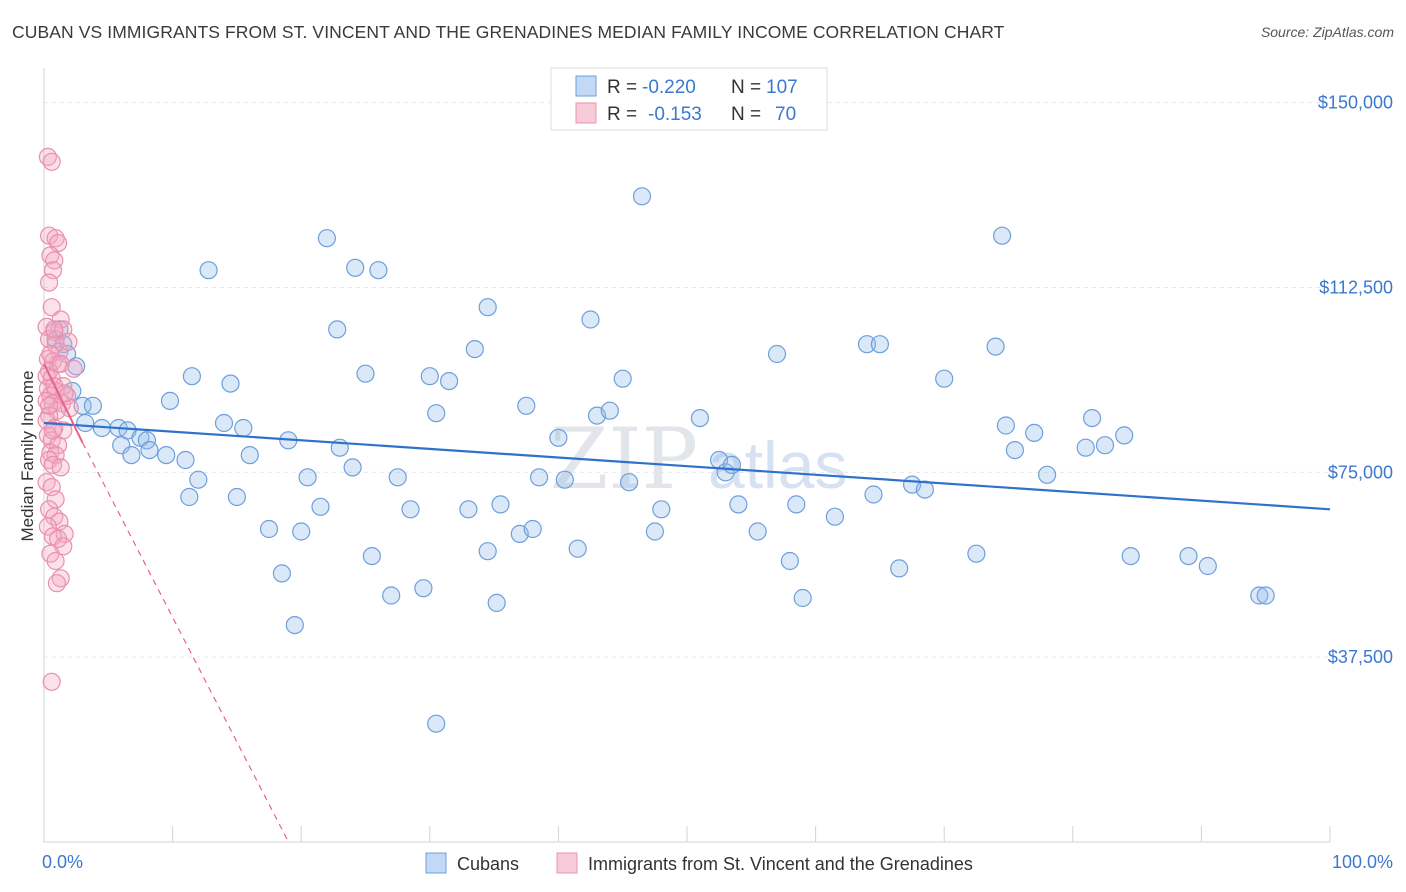 This screenshot has height=892, width=1406. Describe the element at coordinates (1362, 862) in the screenshot. I see `x-tick-label-max: 100.0%` at that location.